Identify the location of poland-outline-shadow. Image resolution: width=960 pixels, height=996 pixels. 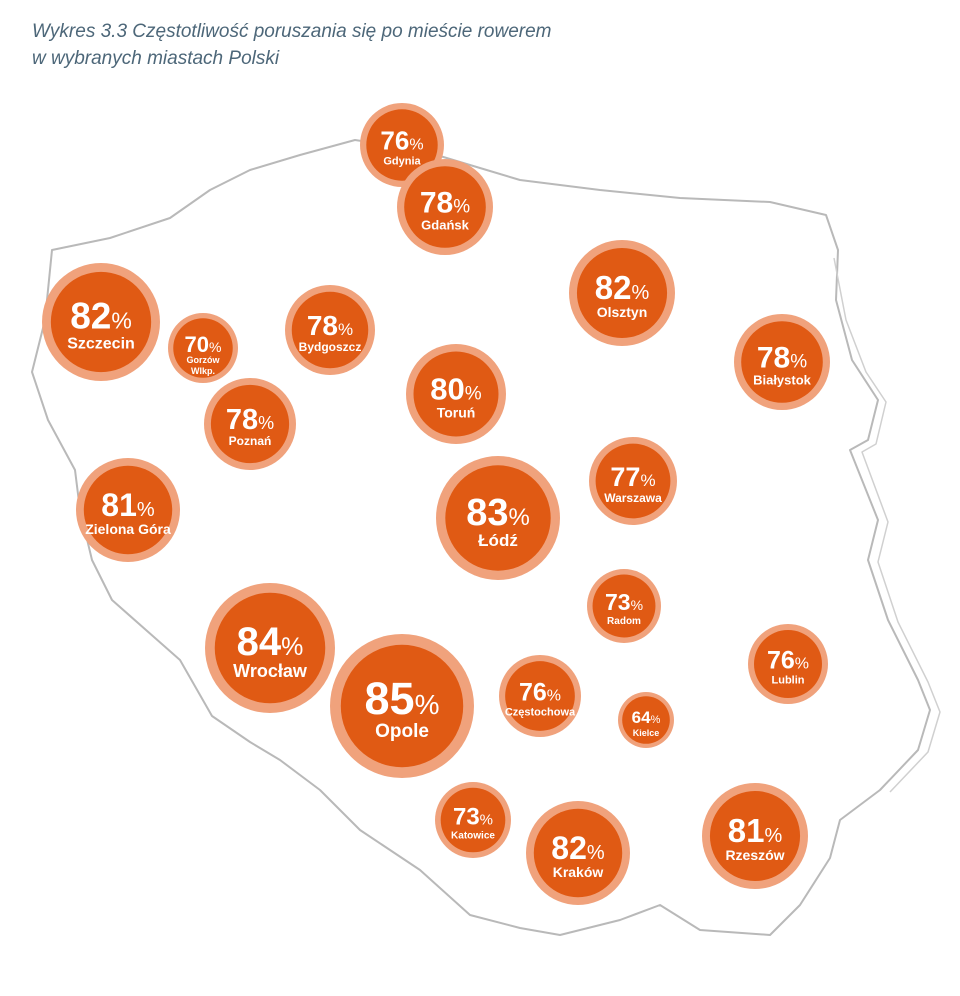
(887, 525).